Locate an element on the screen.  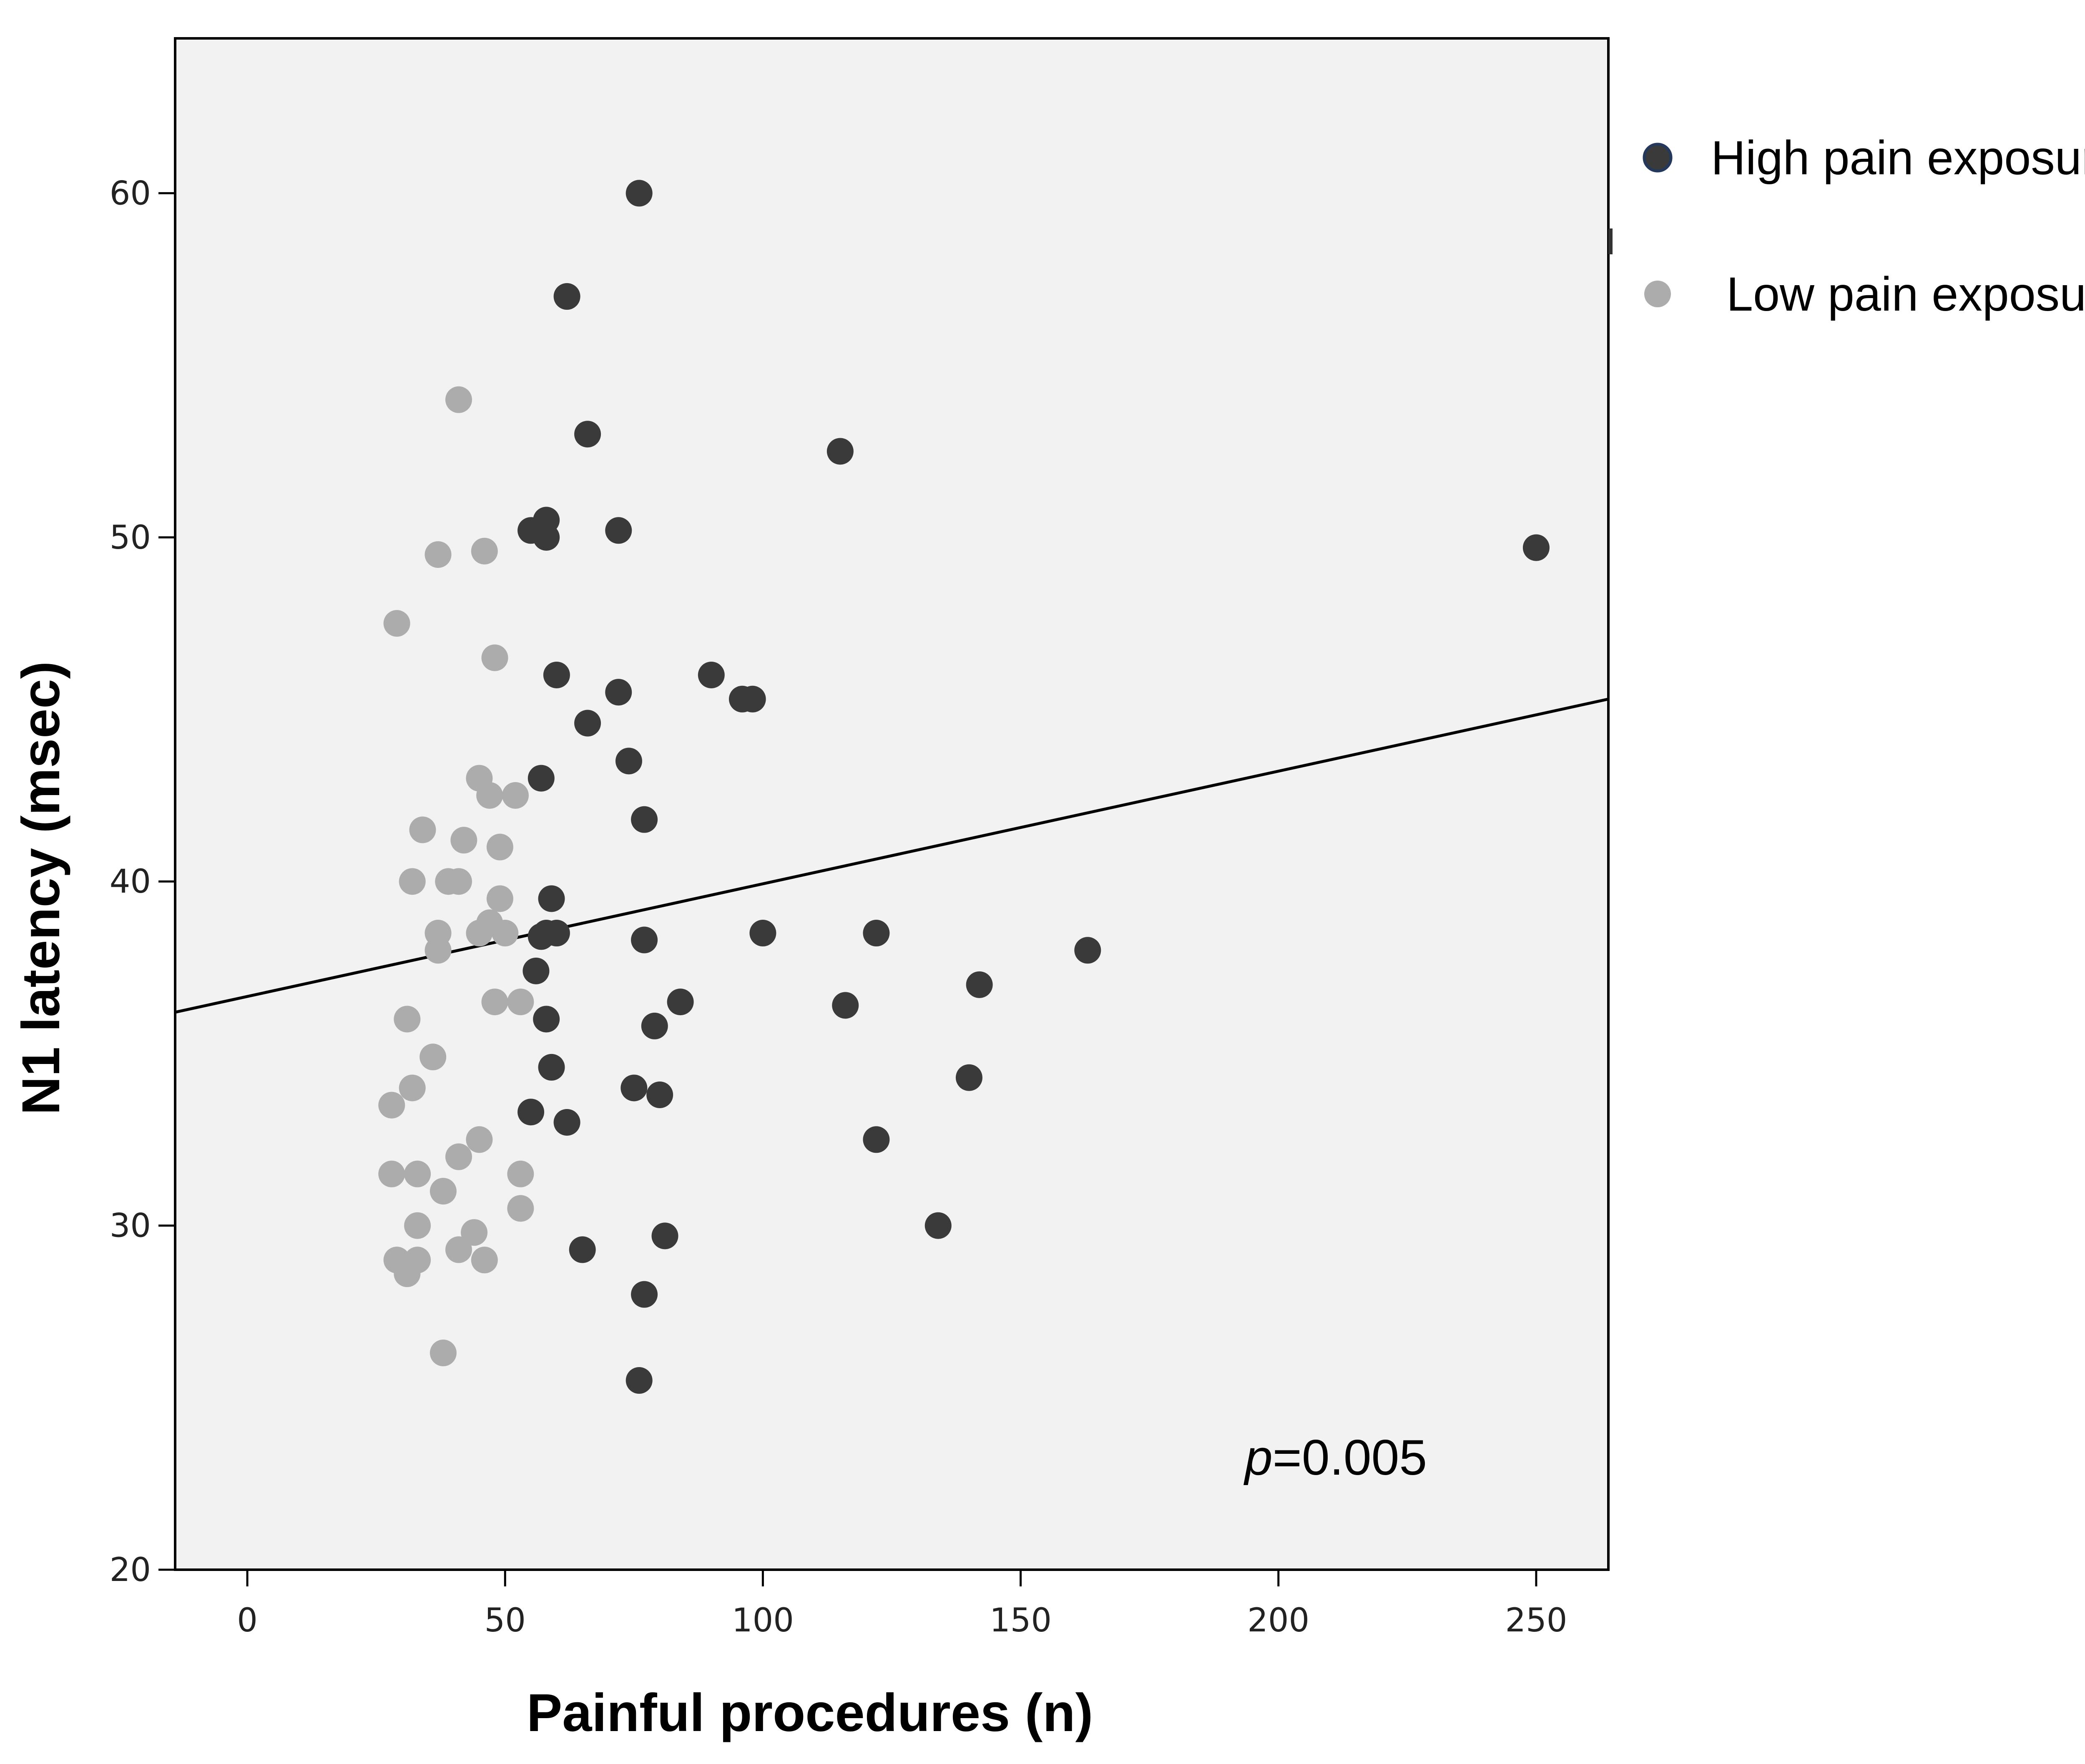
p-value-annotation: p=0.005 is located at coordinates (1335, 1457).